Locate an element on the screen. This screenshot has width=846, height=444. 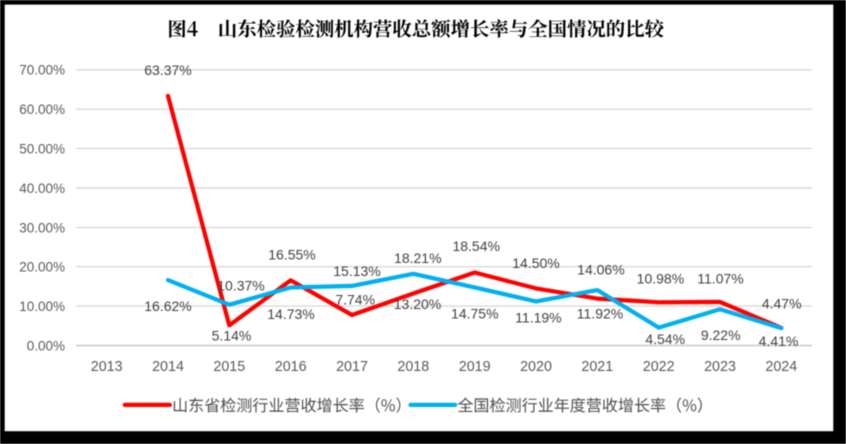
svg-text: 18.21% is located at coordinates (417, 258).